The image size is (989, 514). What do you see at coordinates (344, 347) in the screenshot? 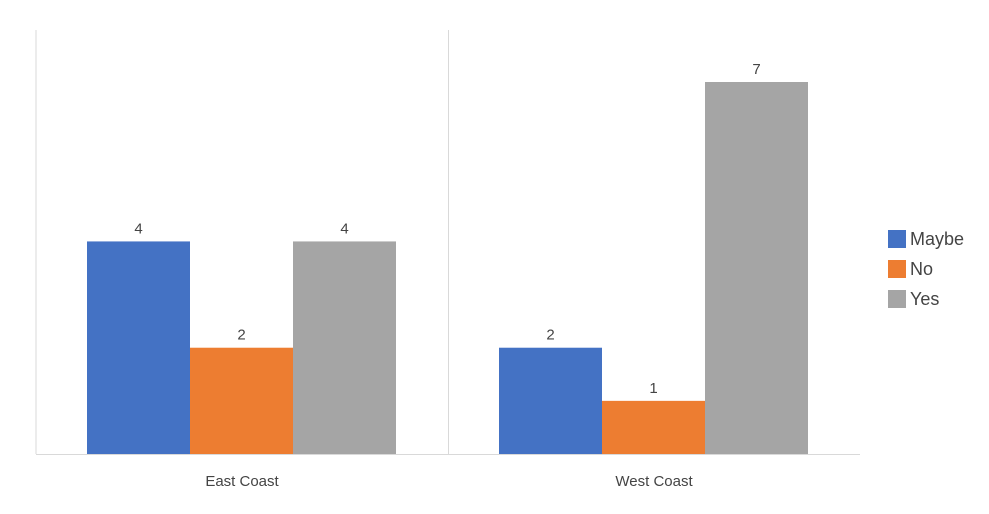
I see `bar-yes-east-coast` at bounding box center [344, 347].